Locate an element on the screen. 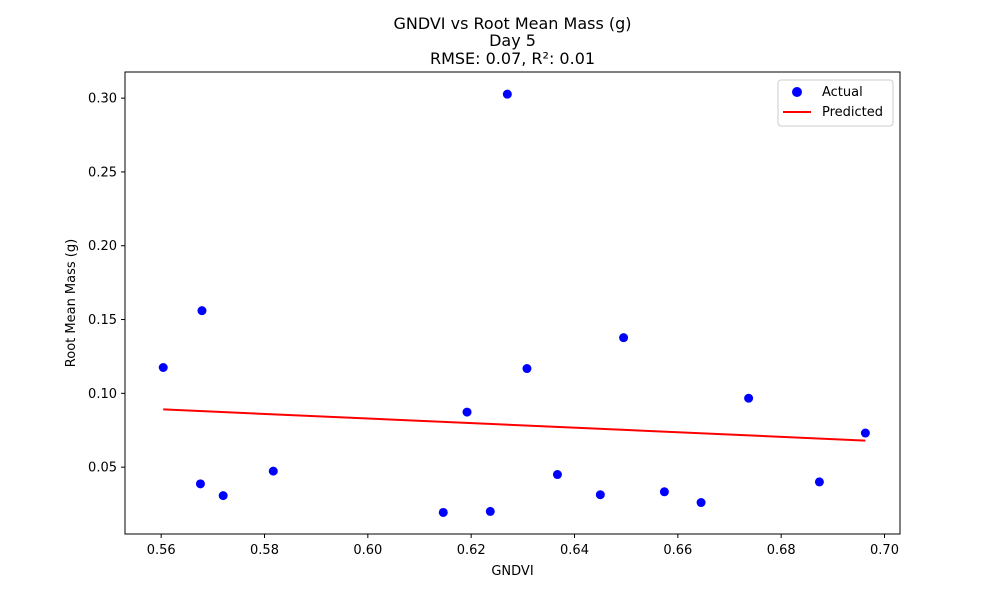 The height and width of the screenshot is (600, 1000). legend-predicted-label: Predicted is located at coordinates (852, 112).